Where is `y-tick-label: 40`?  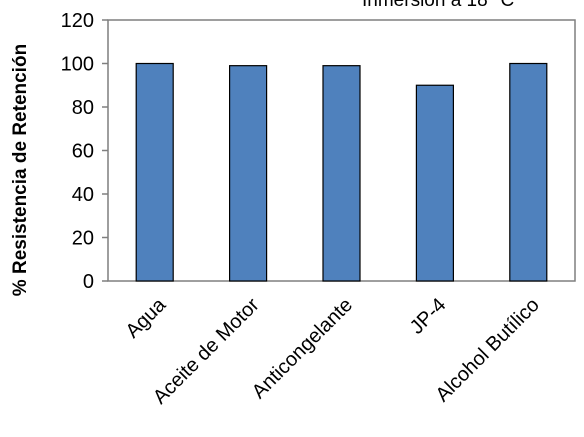
y-tick-label: 40 is located at coordinates (83, 195).